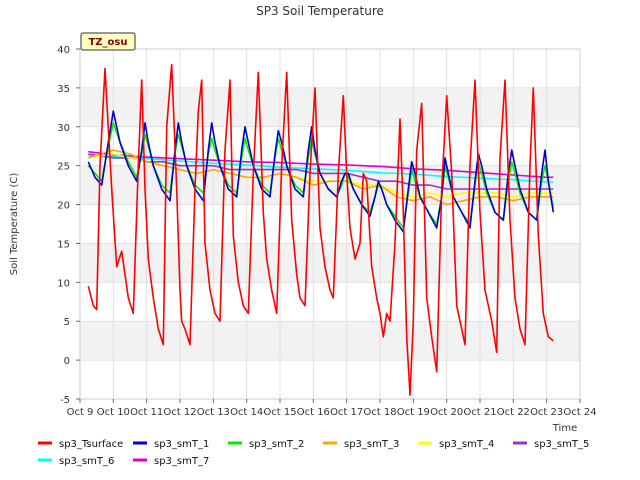  I want to click on legend-item-sp3-smT-6: sp3_smT_6, so click(76, 461).